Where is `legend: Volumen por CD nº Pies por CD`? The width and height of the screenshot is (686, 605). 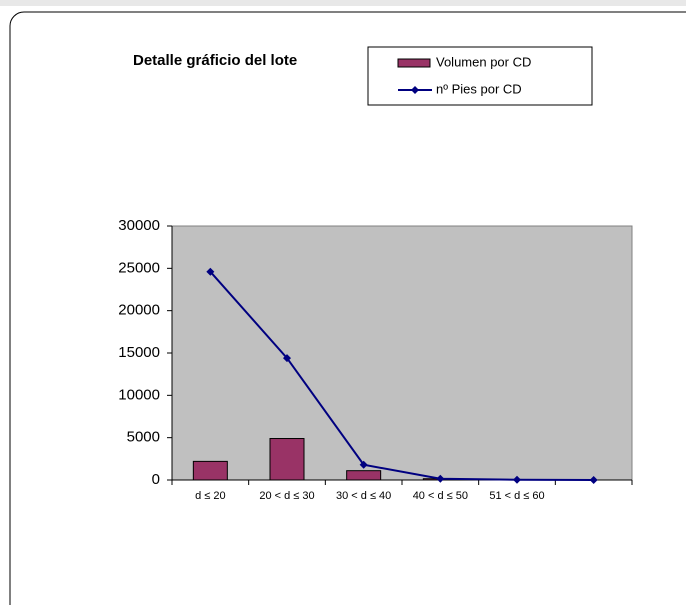
legend: Volumen por CD nº Pies por CD is located at coordinates (480, 76).